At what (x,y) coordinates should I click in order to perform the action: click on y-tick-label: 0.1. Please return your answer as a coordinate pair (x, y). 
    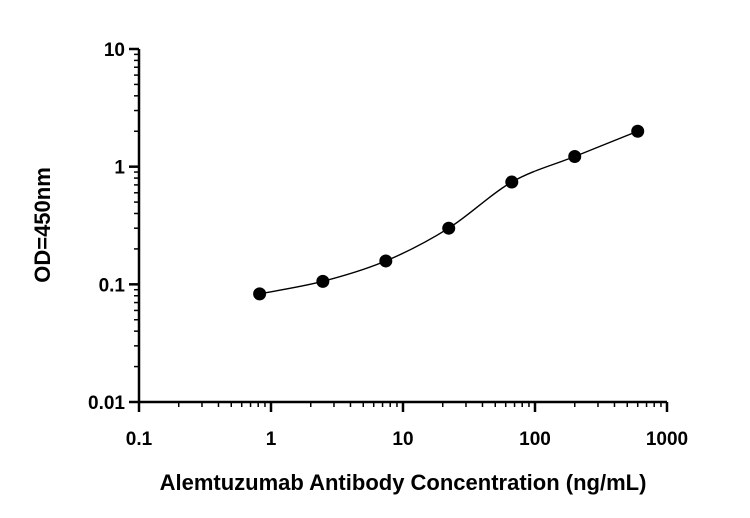
    Looking at the image, I should click on (112, 285).